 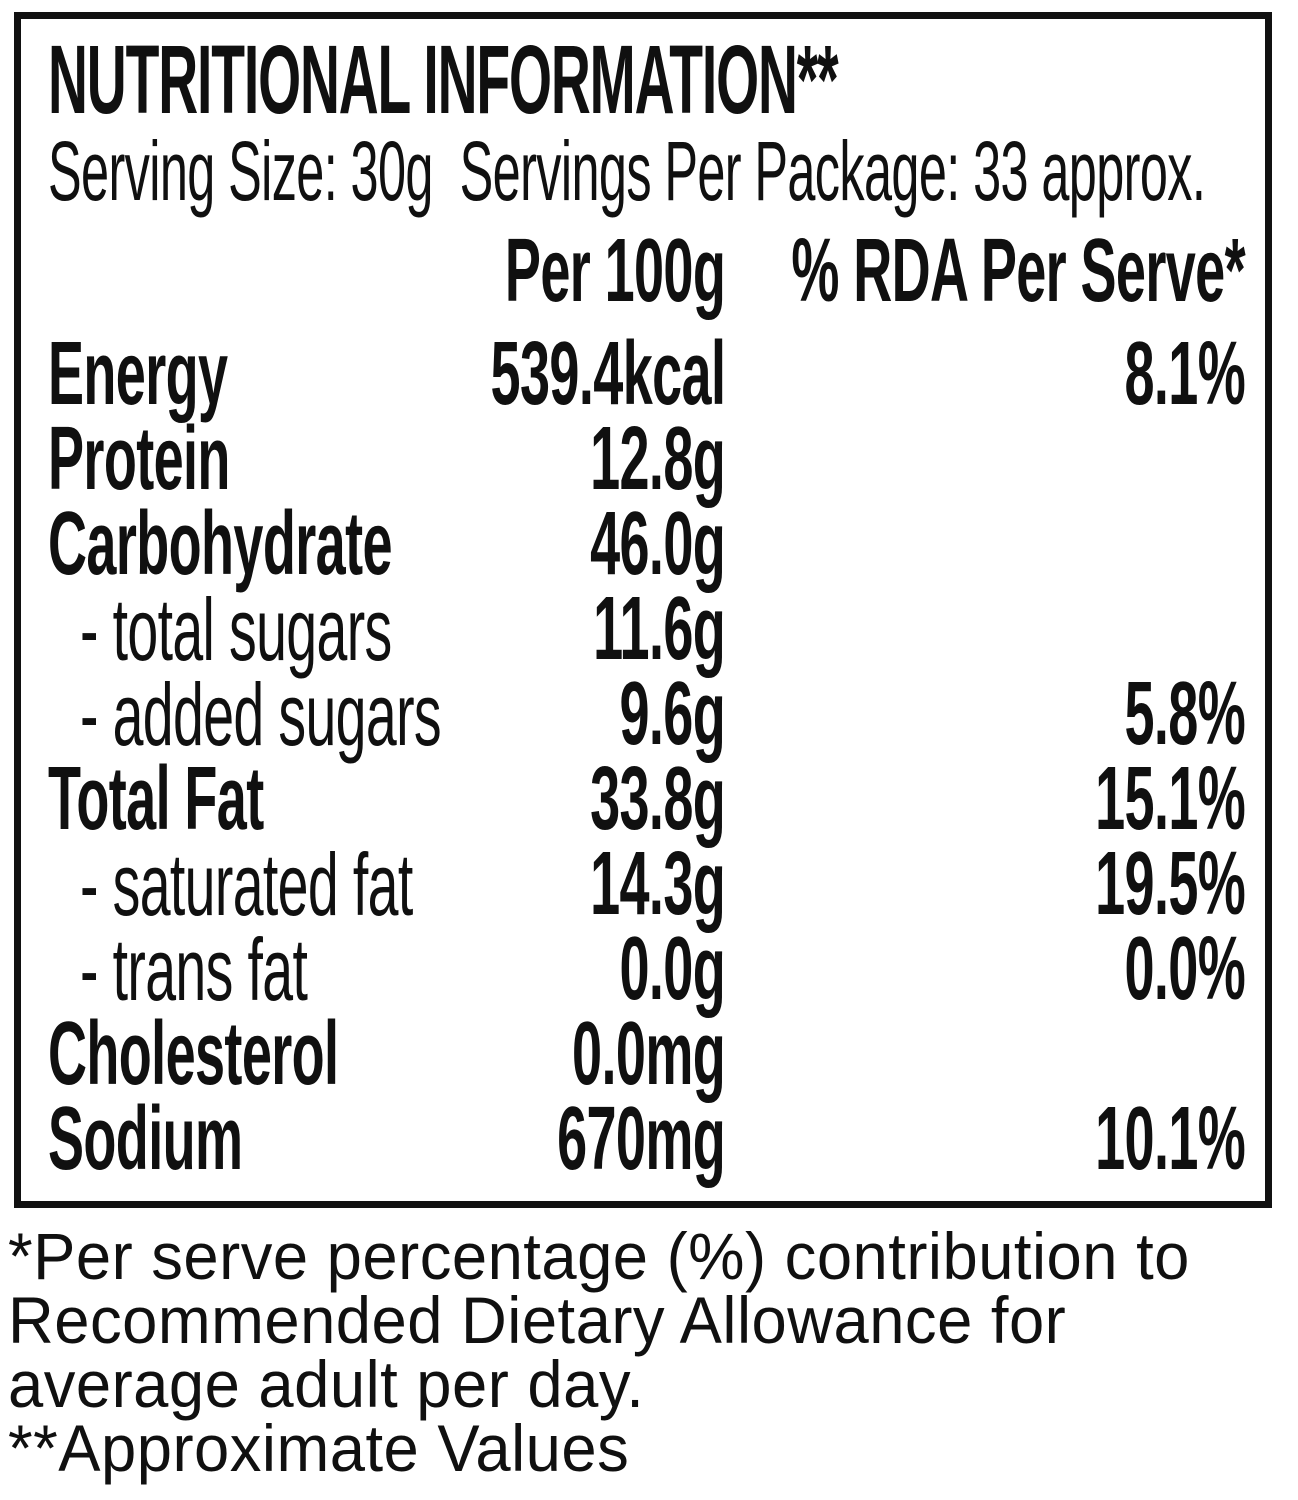 I want to click on table-row-total-sugars: - total sugars 11.6g, so click(x=646, y=629).